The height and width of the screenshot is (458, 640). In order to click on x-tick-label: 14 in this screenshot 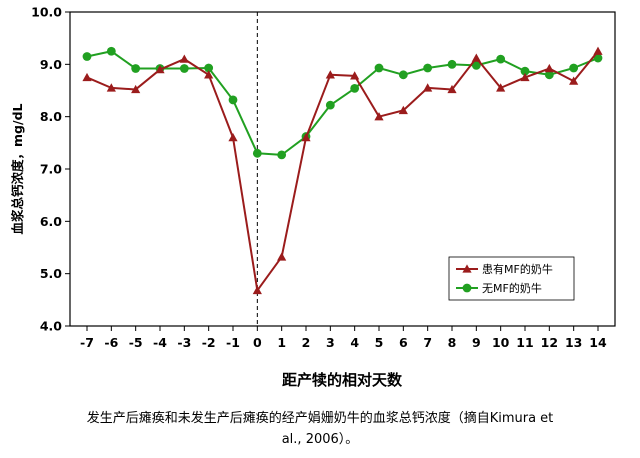, I will do `click(598, 342)`.